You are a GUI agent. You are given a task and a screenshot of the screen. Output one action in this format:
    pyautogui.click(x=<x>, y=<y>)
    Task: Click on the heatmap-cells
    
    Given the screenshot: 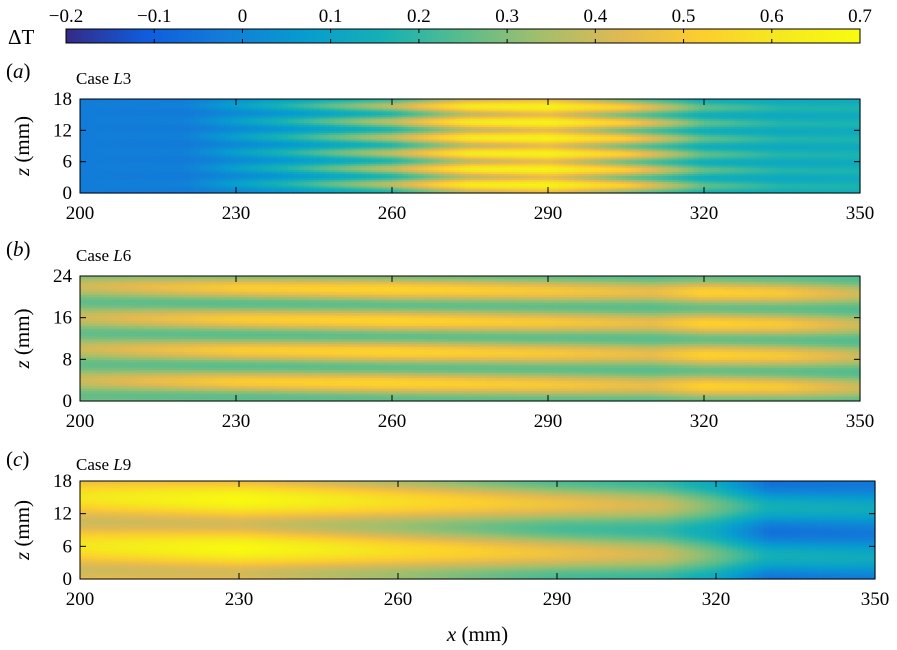 What is the action you would take?
    pyautogui.click(x=470, y=146)
    